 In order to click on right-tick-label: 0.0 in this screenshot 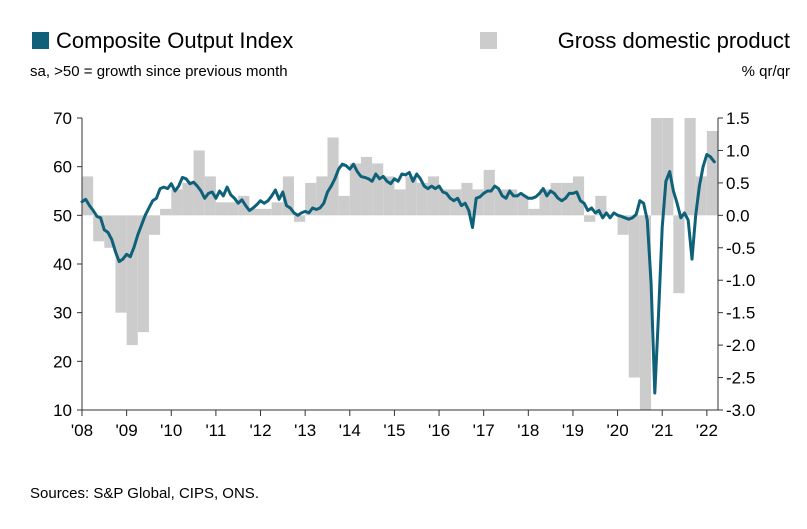, I will do `click(738, 215)`.